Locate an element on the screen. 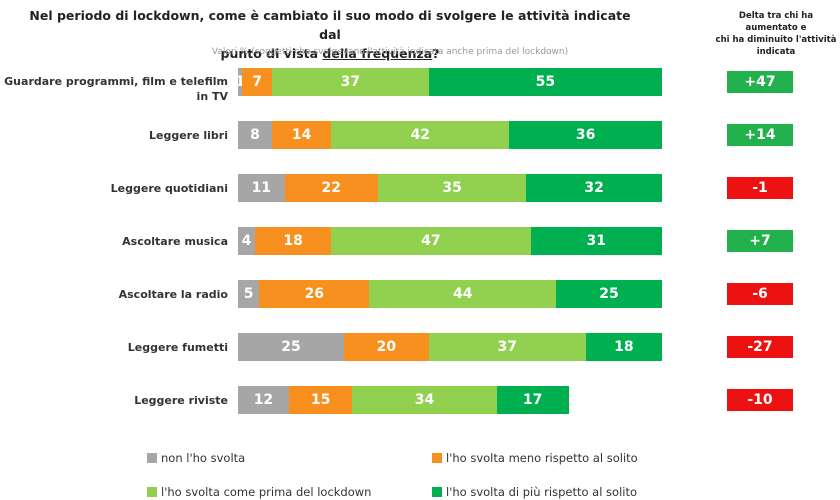 This screenshot has height=500, width=840. value-label: 35 is located at coordinates (452, 188).